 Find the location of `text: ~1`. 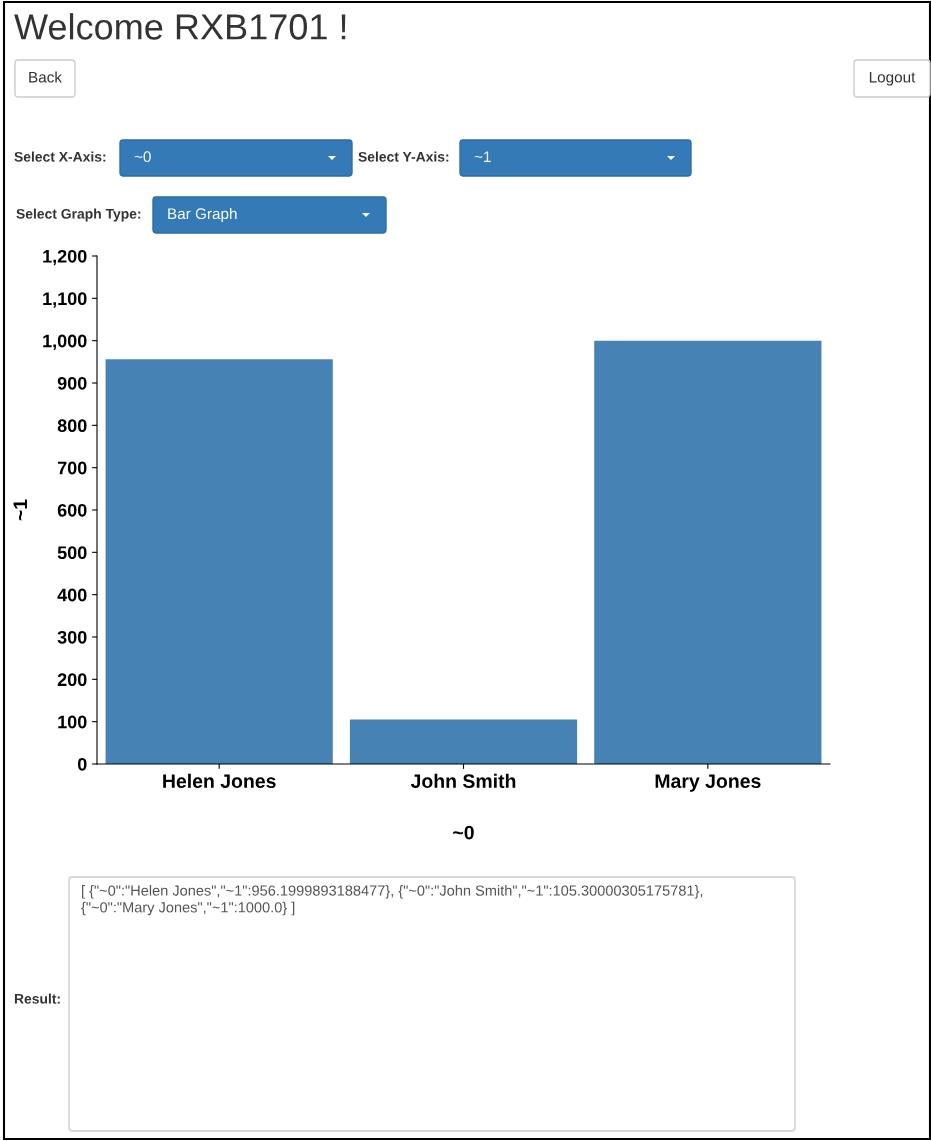

text: ~1 is located at coordinates (482, 156).